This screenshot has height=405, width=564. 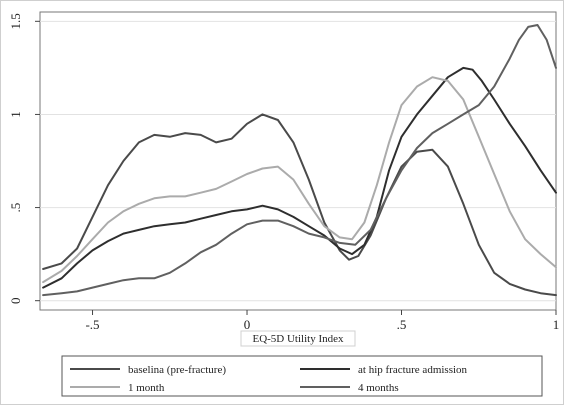 What do you see at coordinates (15, 208) in the screenshot?
I see `y-tick-label: .5` at bounding box center [15, 208].